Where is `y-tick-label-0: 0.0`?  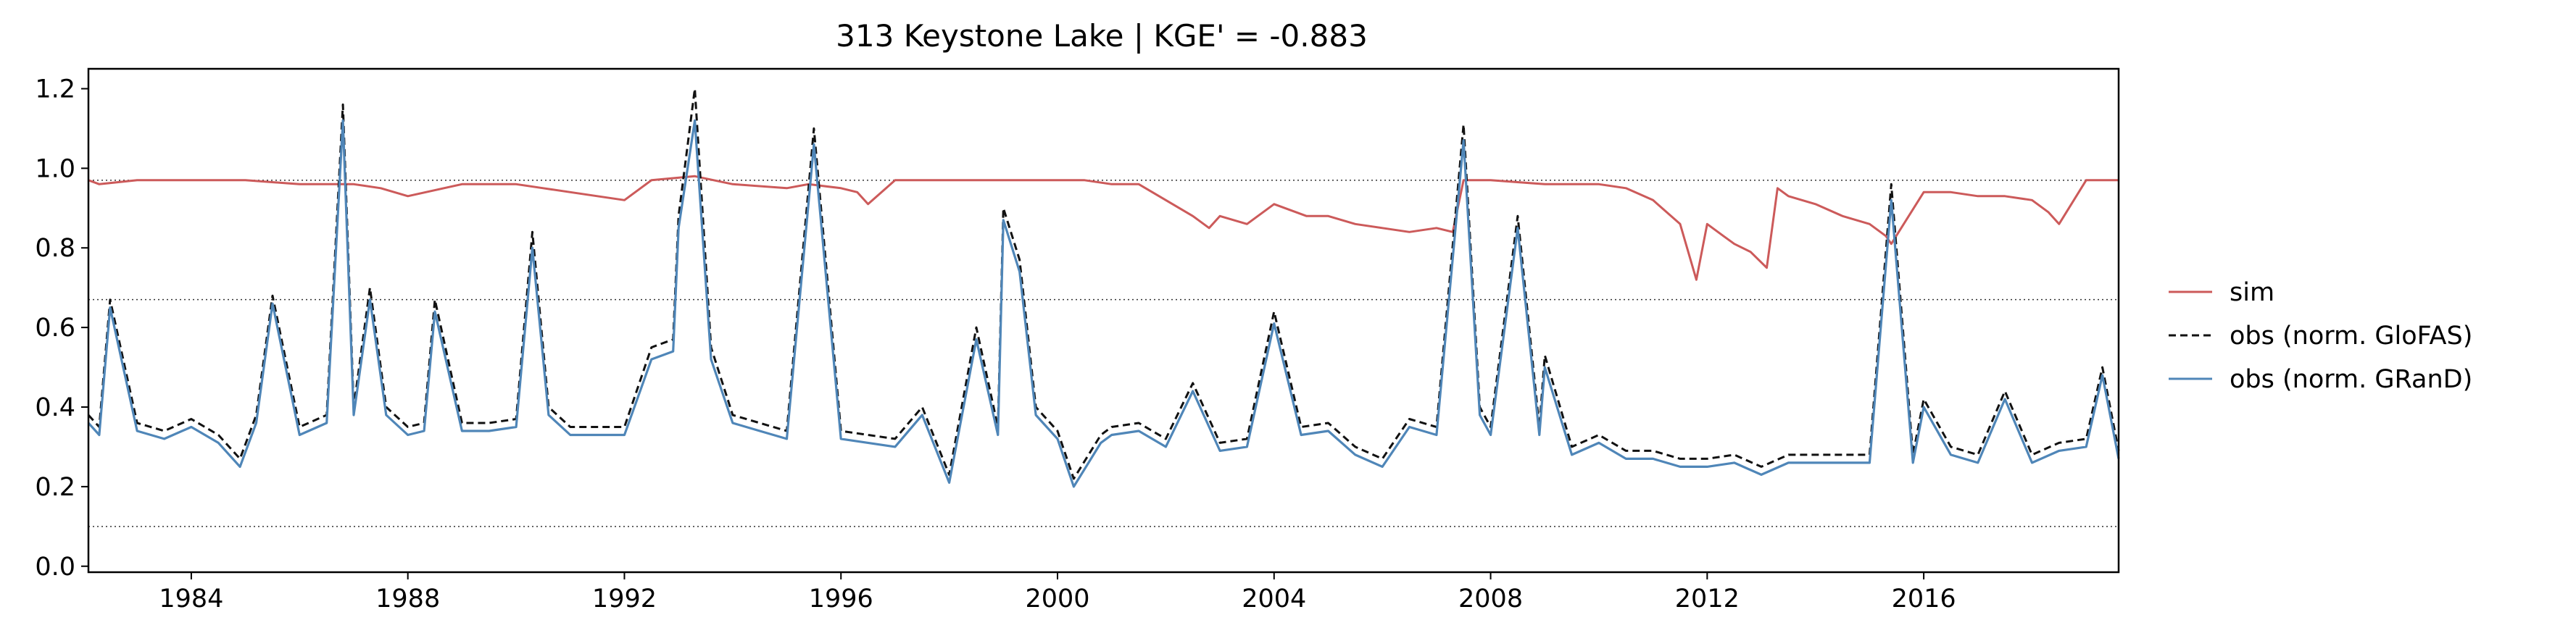 y-tick-label-0: 0.0 is located at coordinates (55, 567).